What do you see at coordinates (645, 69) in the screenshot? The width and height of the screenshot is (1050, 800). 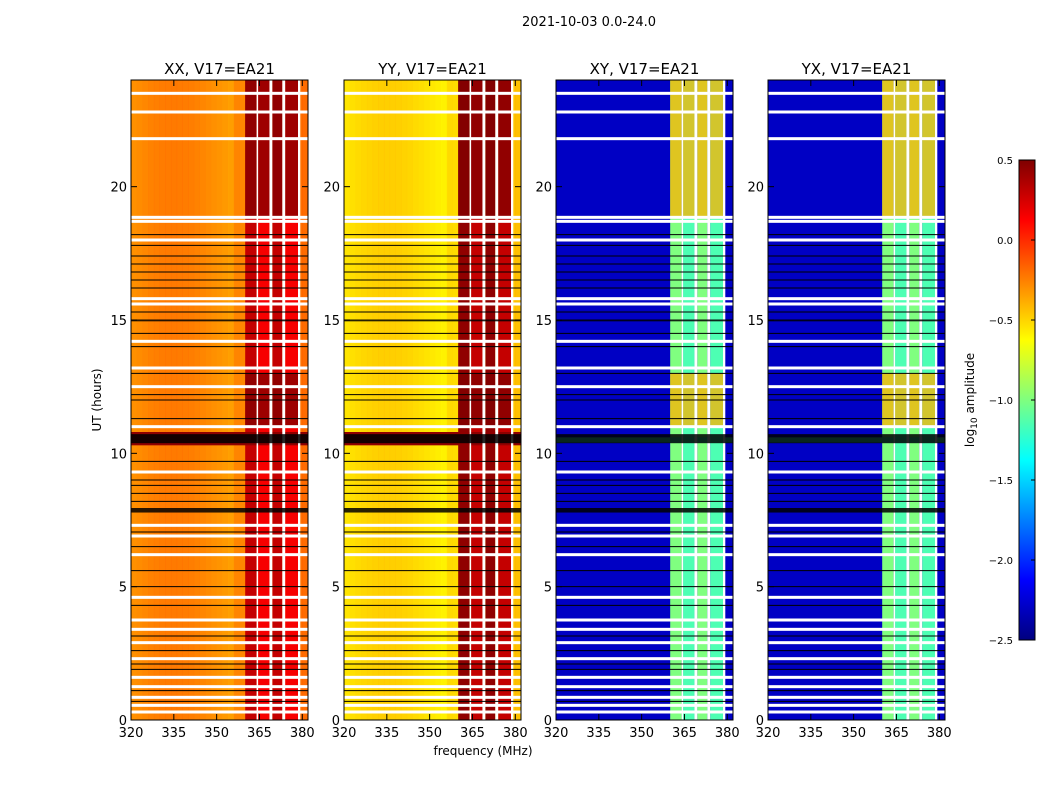 I see `panel-title: XY, V17=EA21` at bounding box center [645, 69].